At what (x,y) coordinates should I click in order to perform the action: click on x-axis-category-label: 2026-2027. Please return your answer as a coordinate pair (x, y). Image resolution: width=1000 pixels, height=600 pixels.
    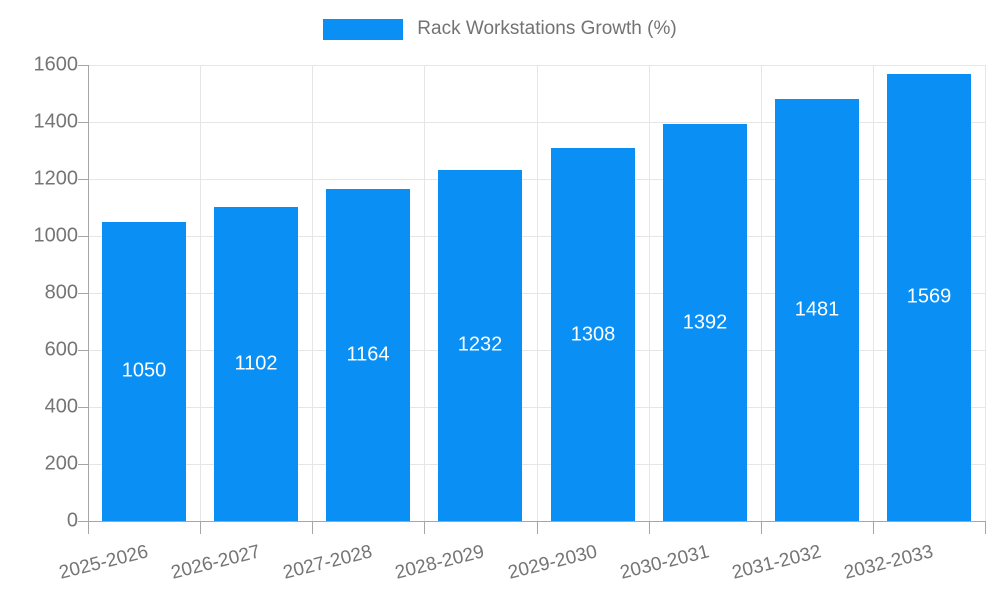
    Looking at the image, I should click on (216, 562).